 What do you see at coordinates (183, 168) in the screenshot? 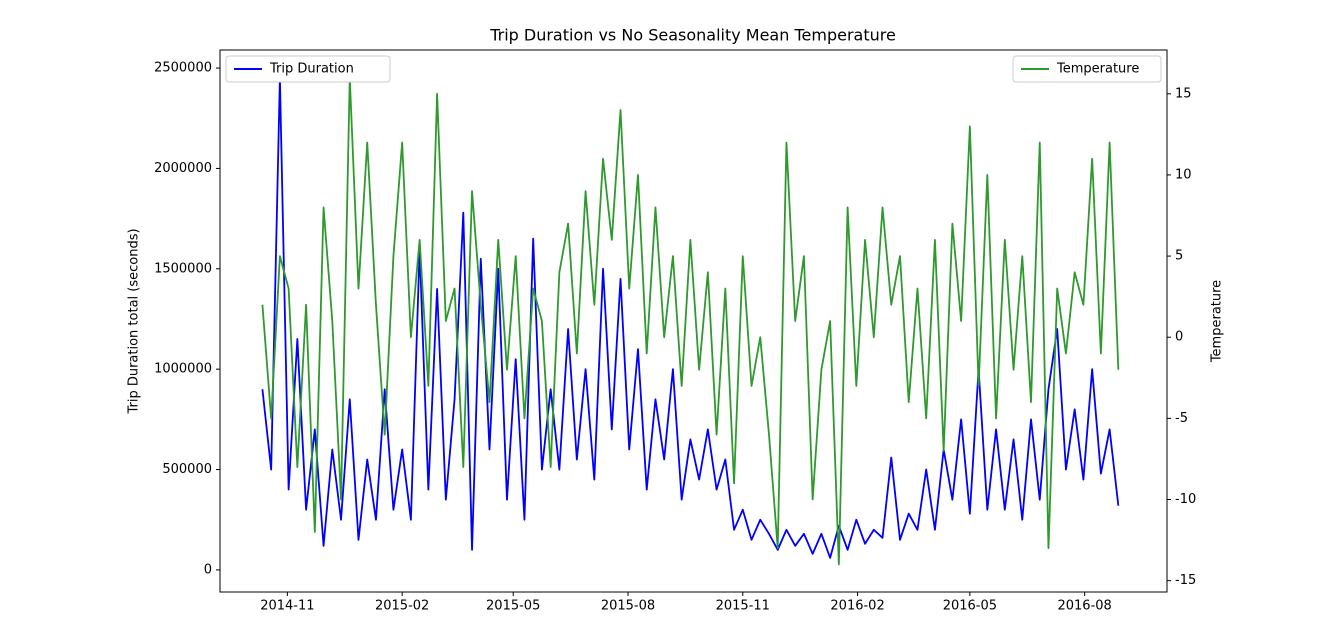
I see `y-tick-label: 2000000` at bounding box center [183, 168].